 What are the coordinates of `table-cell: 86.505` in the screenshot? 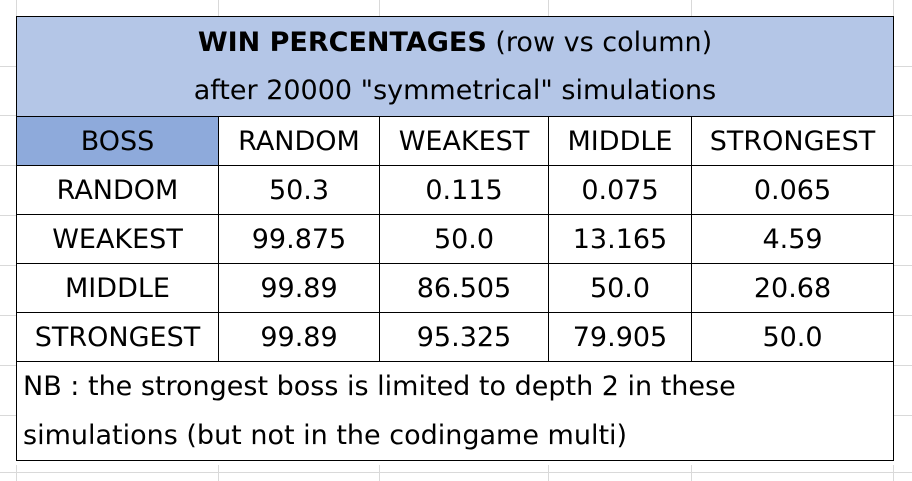 It's located at (464, 288).